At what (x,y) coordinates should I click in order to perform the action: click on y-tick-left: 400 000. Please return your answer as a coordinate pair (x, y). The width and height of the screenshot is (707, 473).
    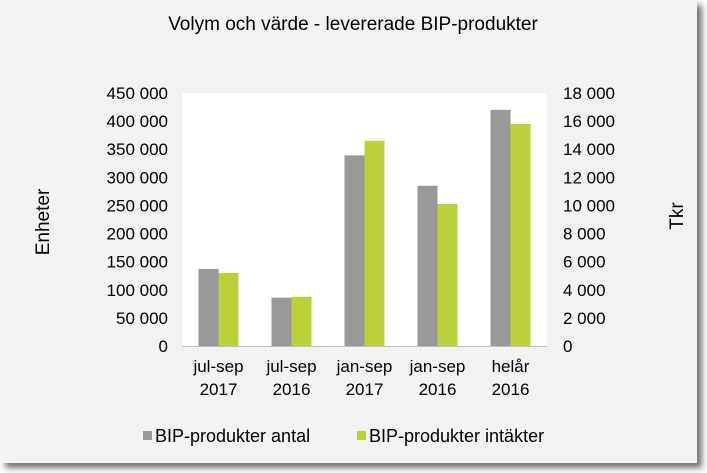
    Looking at the image, I should click on (137, 121).